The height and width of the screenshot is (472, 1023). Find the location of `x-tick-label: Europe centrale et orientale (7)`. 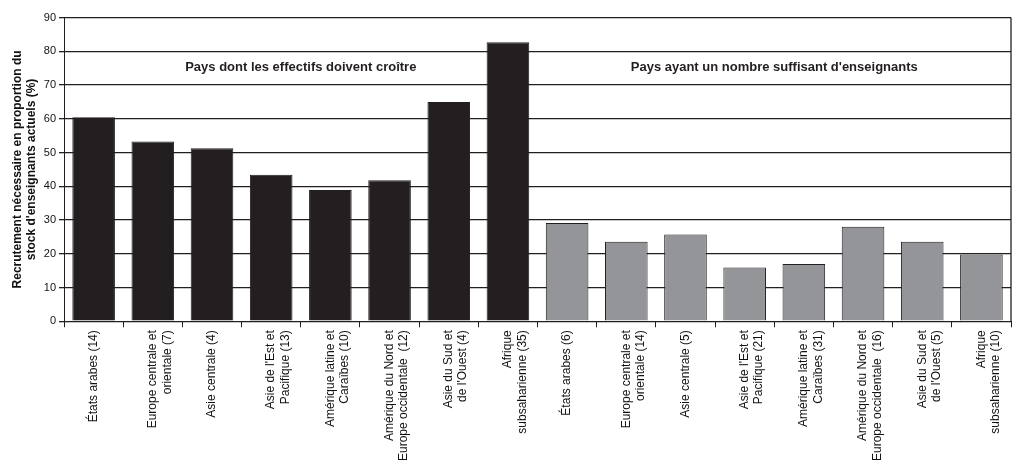

x-tick-label: Europe centrale et orientale (7) is located at coordinates (159, 379).